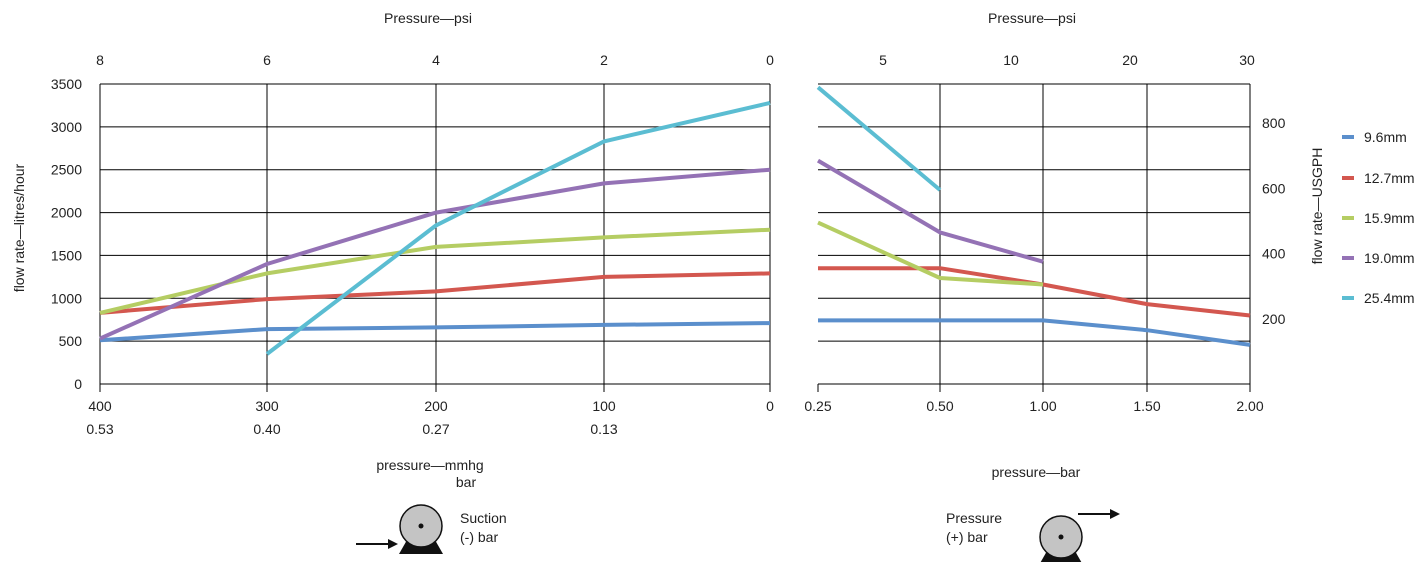 This screenshot has height=562, width=1425. What do you see at coordinates (604, 406) in the screenshot?
I see `x-tick-label-mmhg: 100` at bounding box center [604, 406].